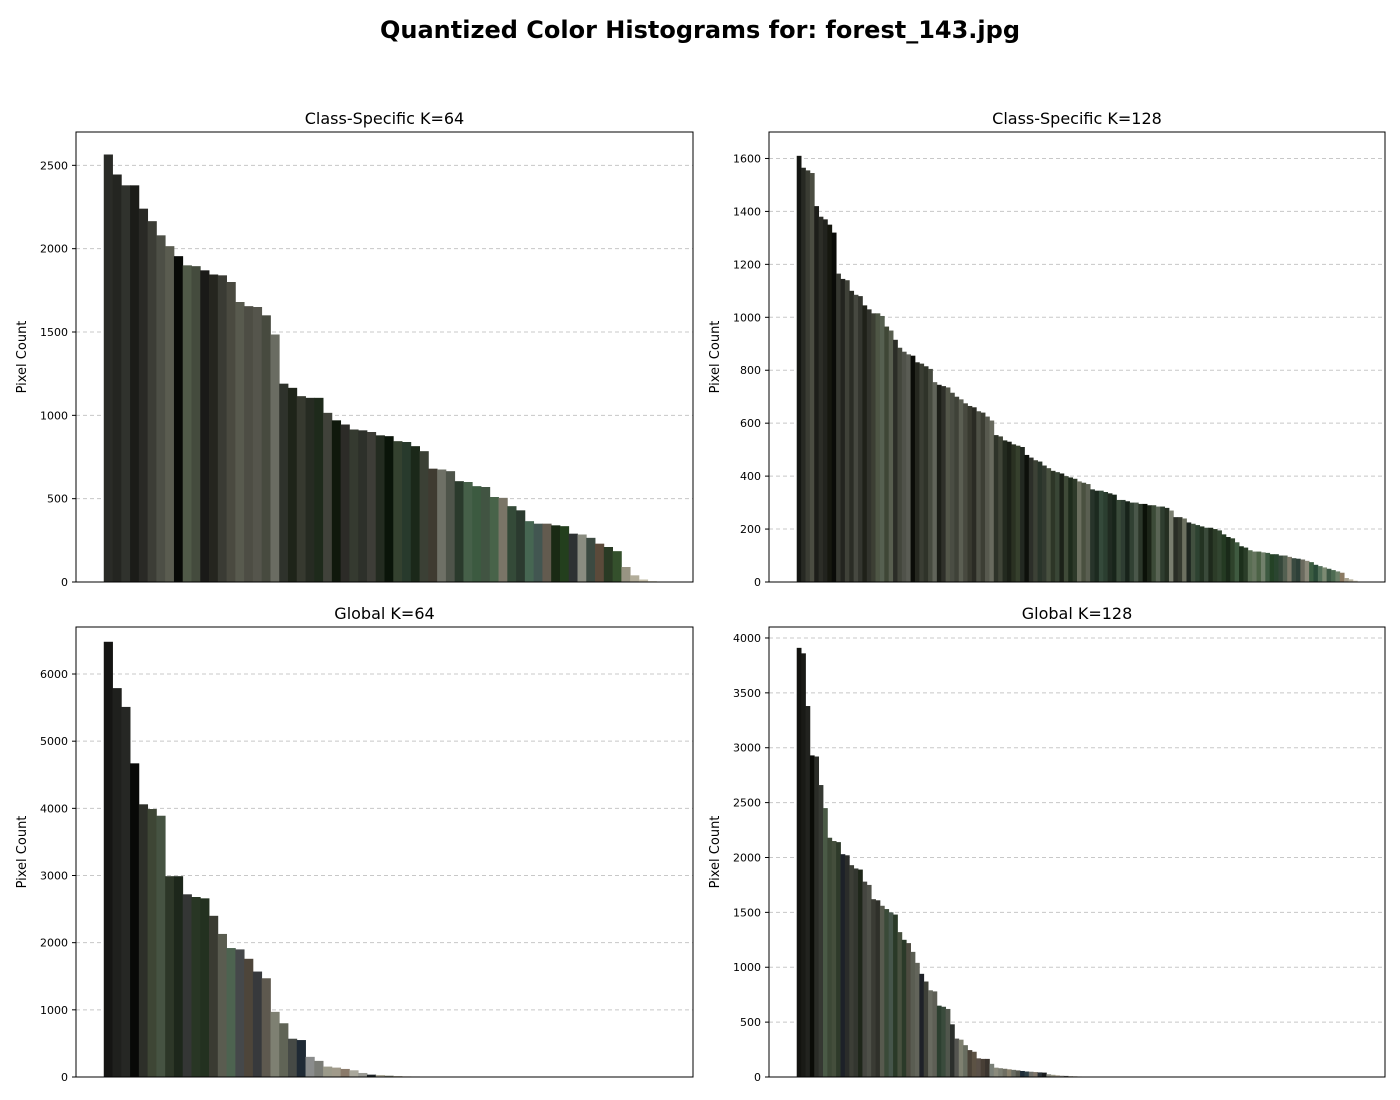  What do you see at coordinates (750, 423) in the screenshot?
I see `y-tick-label: 600` at bounding box center [750, 423].